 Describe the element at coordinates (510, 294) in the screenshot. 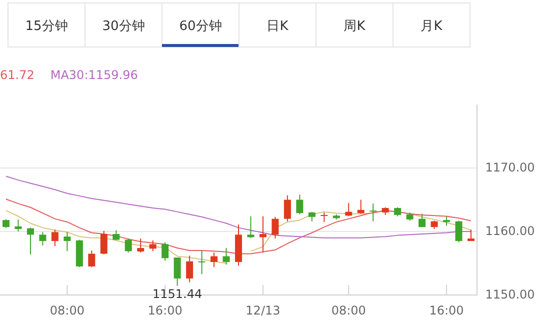

I see `y-tick-label: 1150.00` at that location.